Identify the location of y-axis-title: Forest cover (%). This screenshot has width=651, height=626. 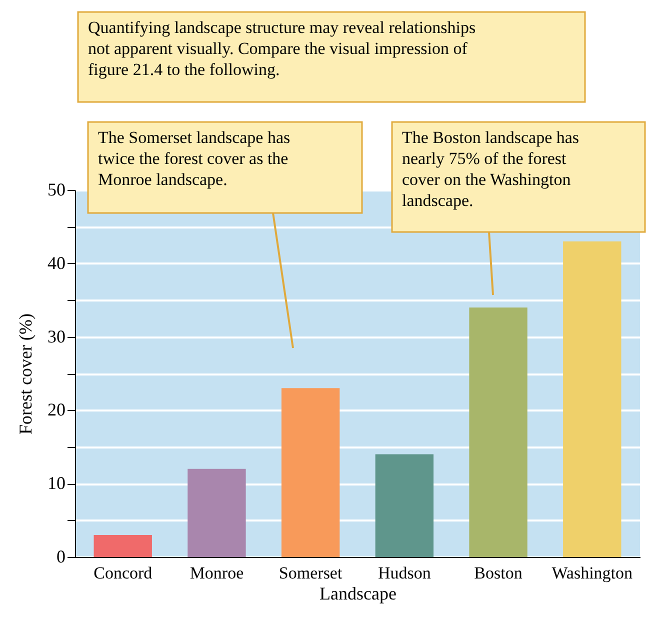
(26, 374).